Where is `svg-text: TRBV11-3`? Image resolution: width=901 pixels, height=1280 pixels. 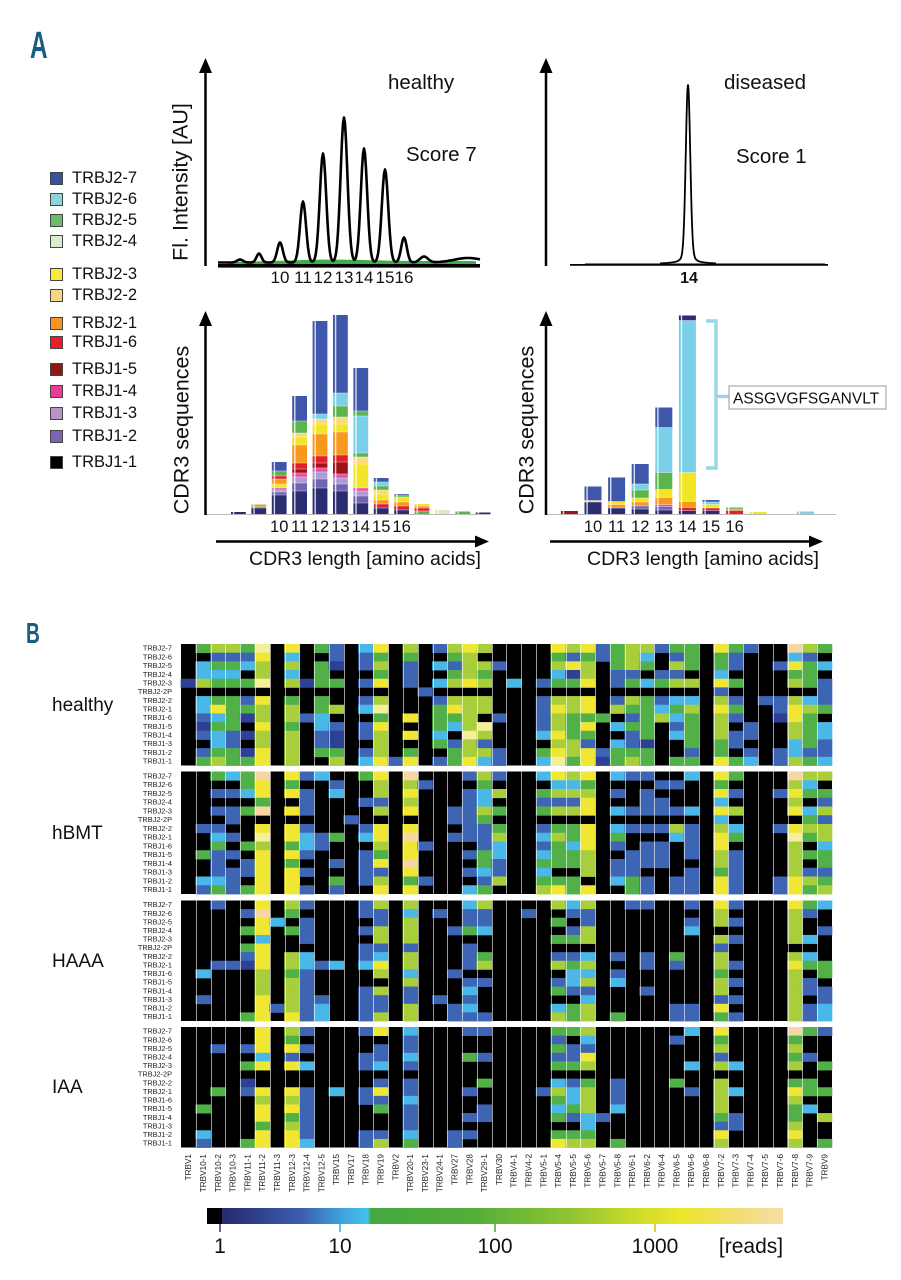 svg-text: TRBV11-3 is located at coordinates (277, 1173).